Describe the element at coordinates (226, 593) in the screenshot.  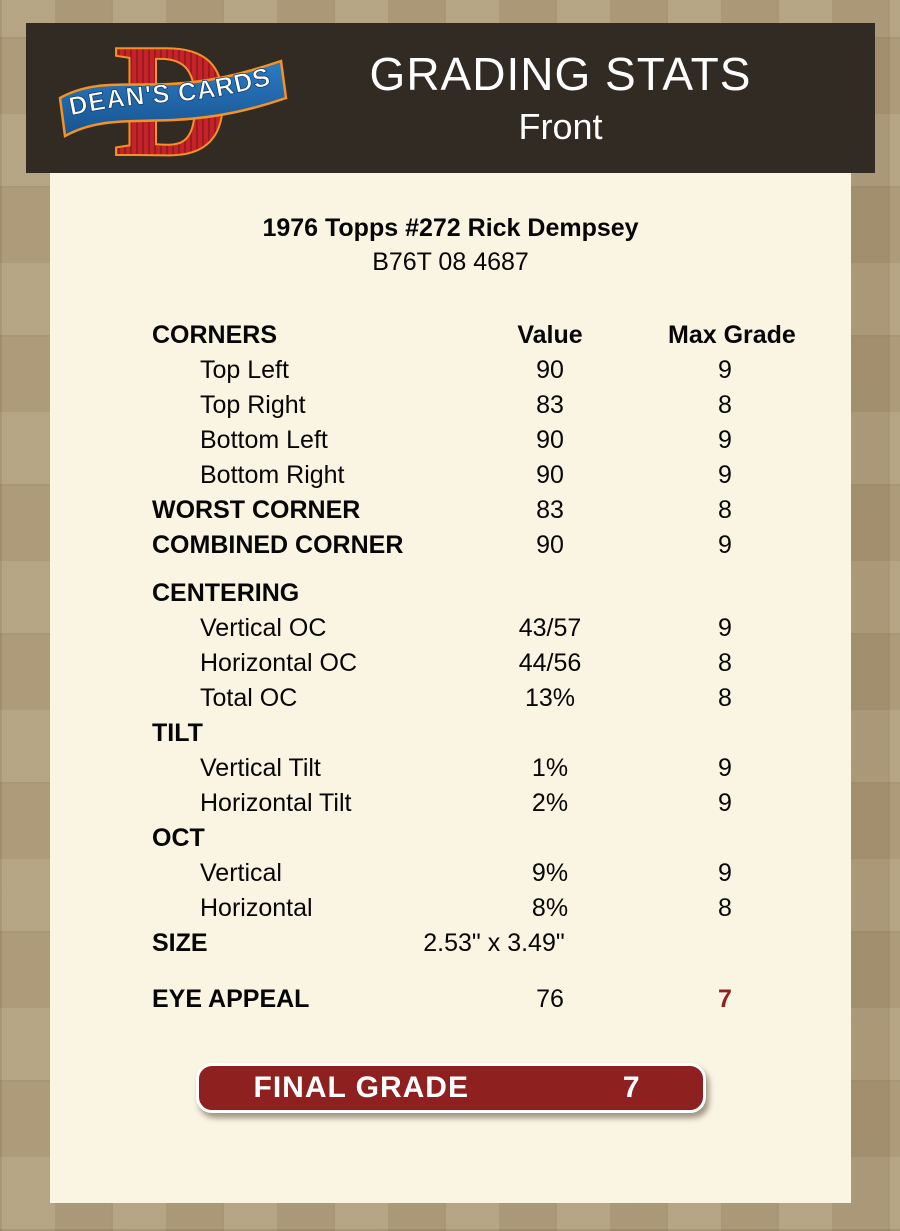
I see `row-label: CENTERING` at that location.